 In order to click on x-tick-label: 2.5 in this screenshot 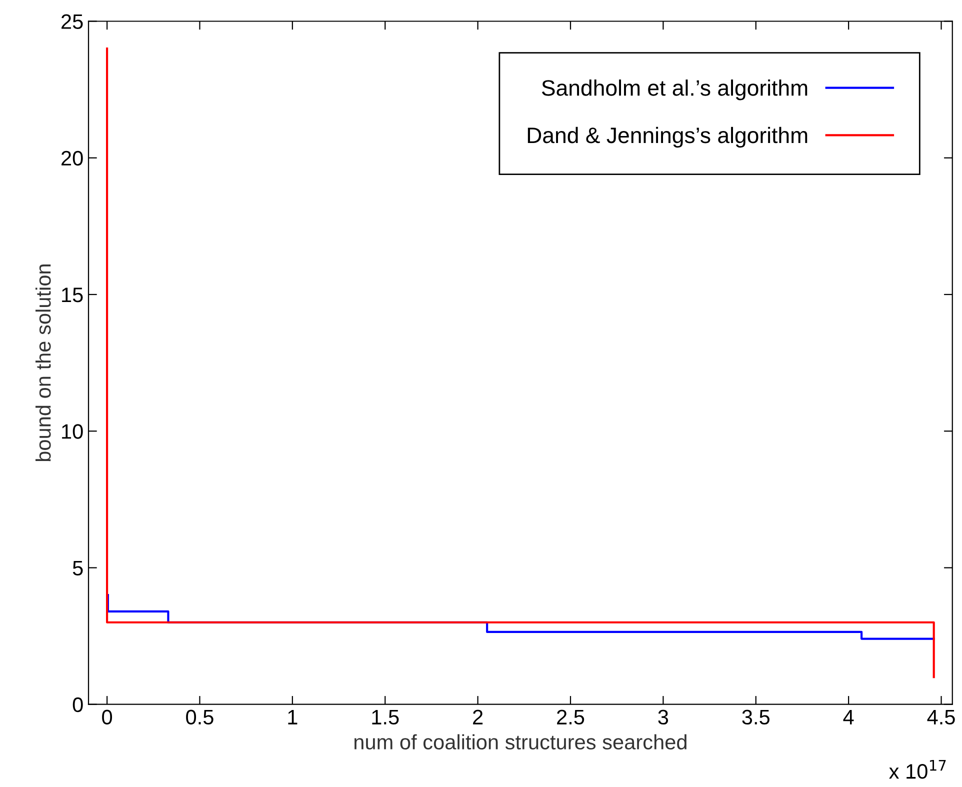, I will do `click(570, 717)`.